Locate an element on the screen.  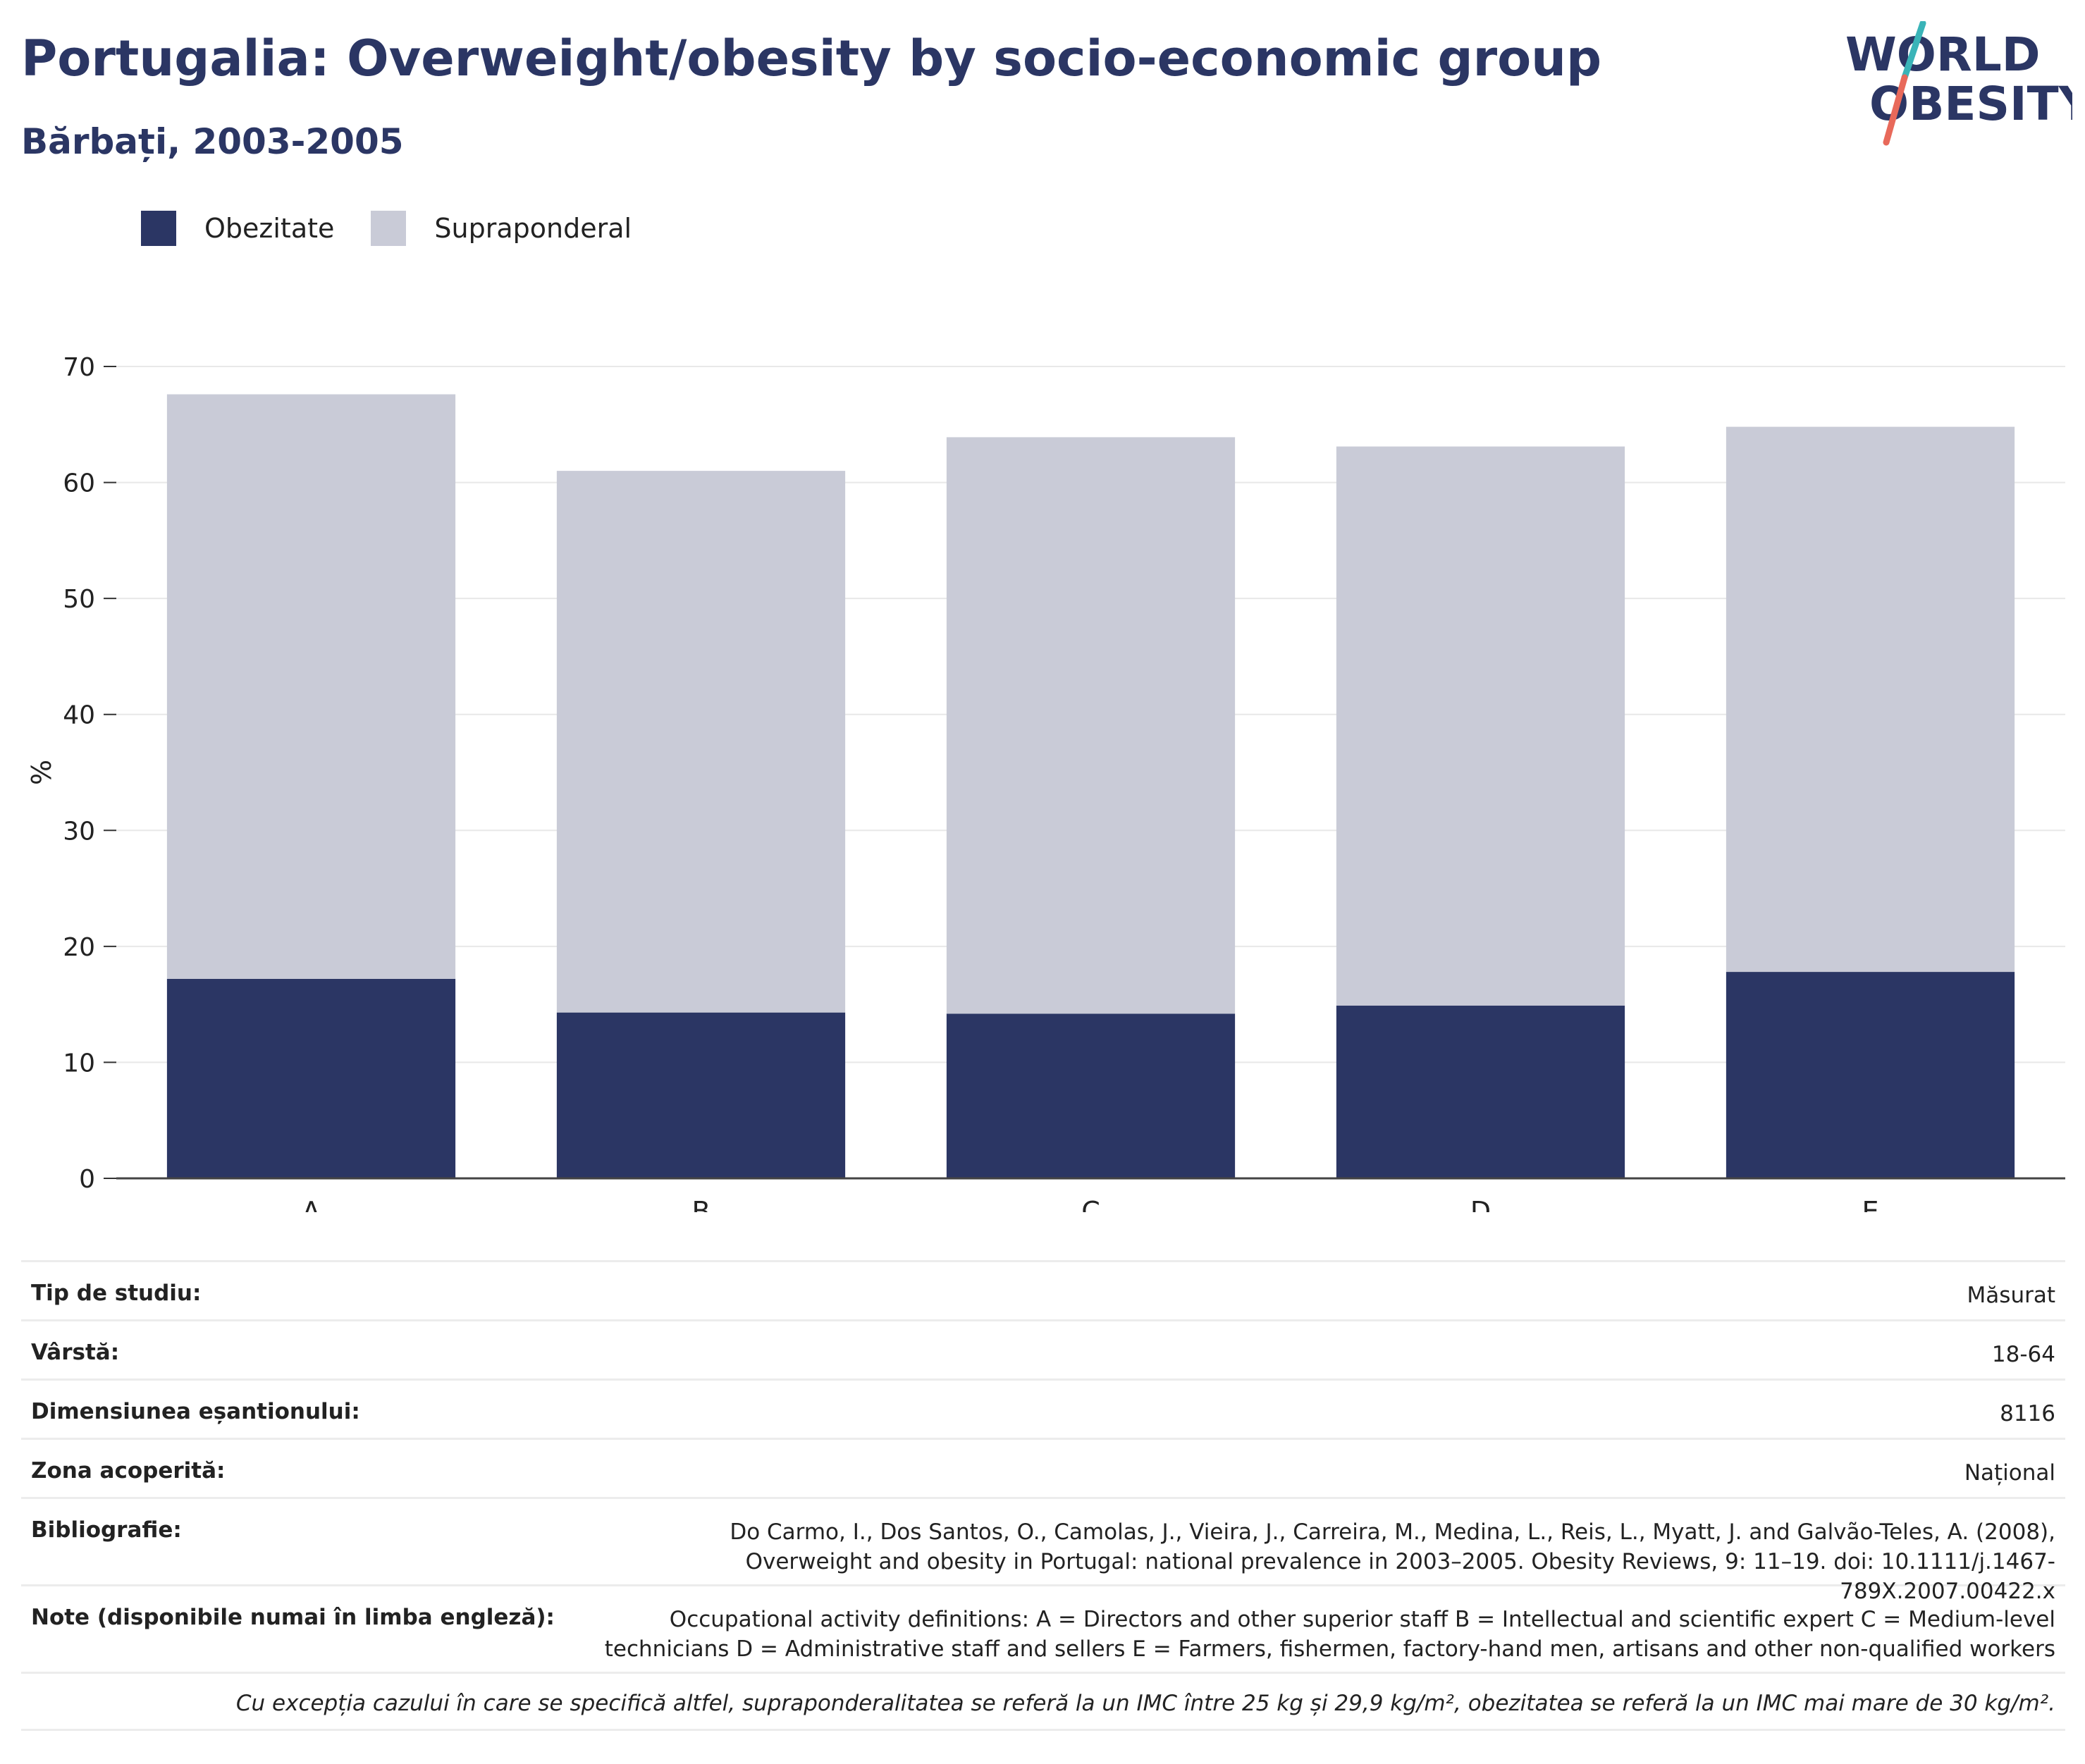
y-tick-label: 20 is located at coordinates (79, 947).